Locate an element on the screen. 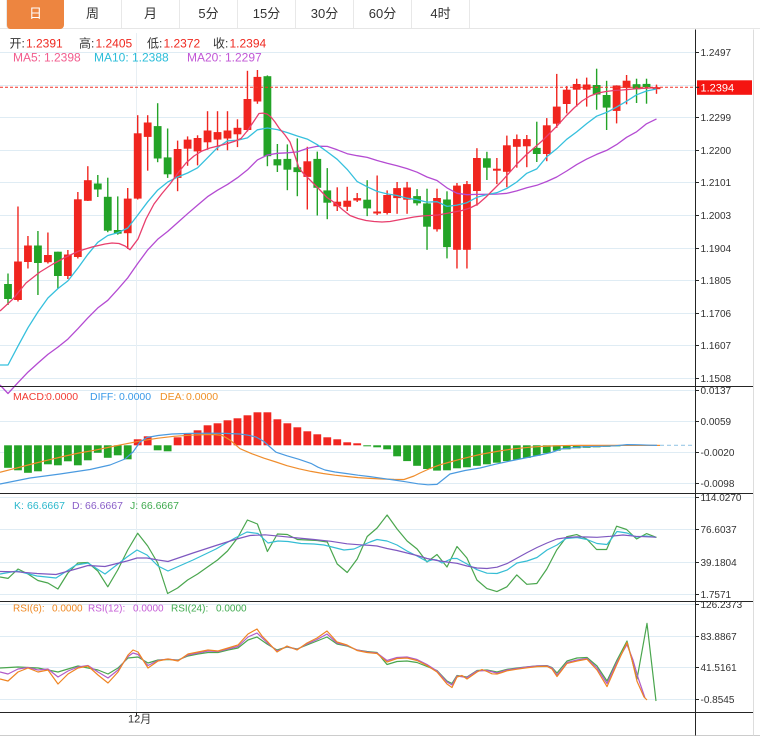 This screenshot has height=747, width=760. svg-text: -0.8545 is located at coordinates (718, 700).